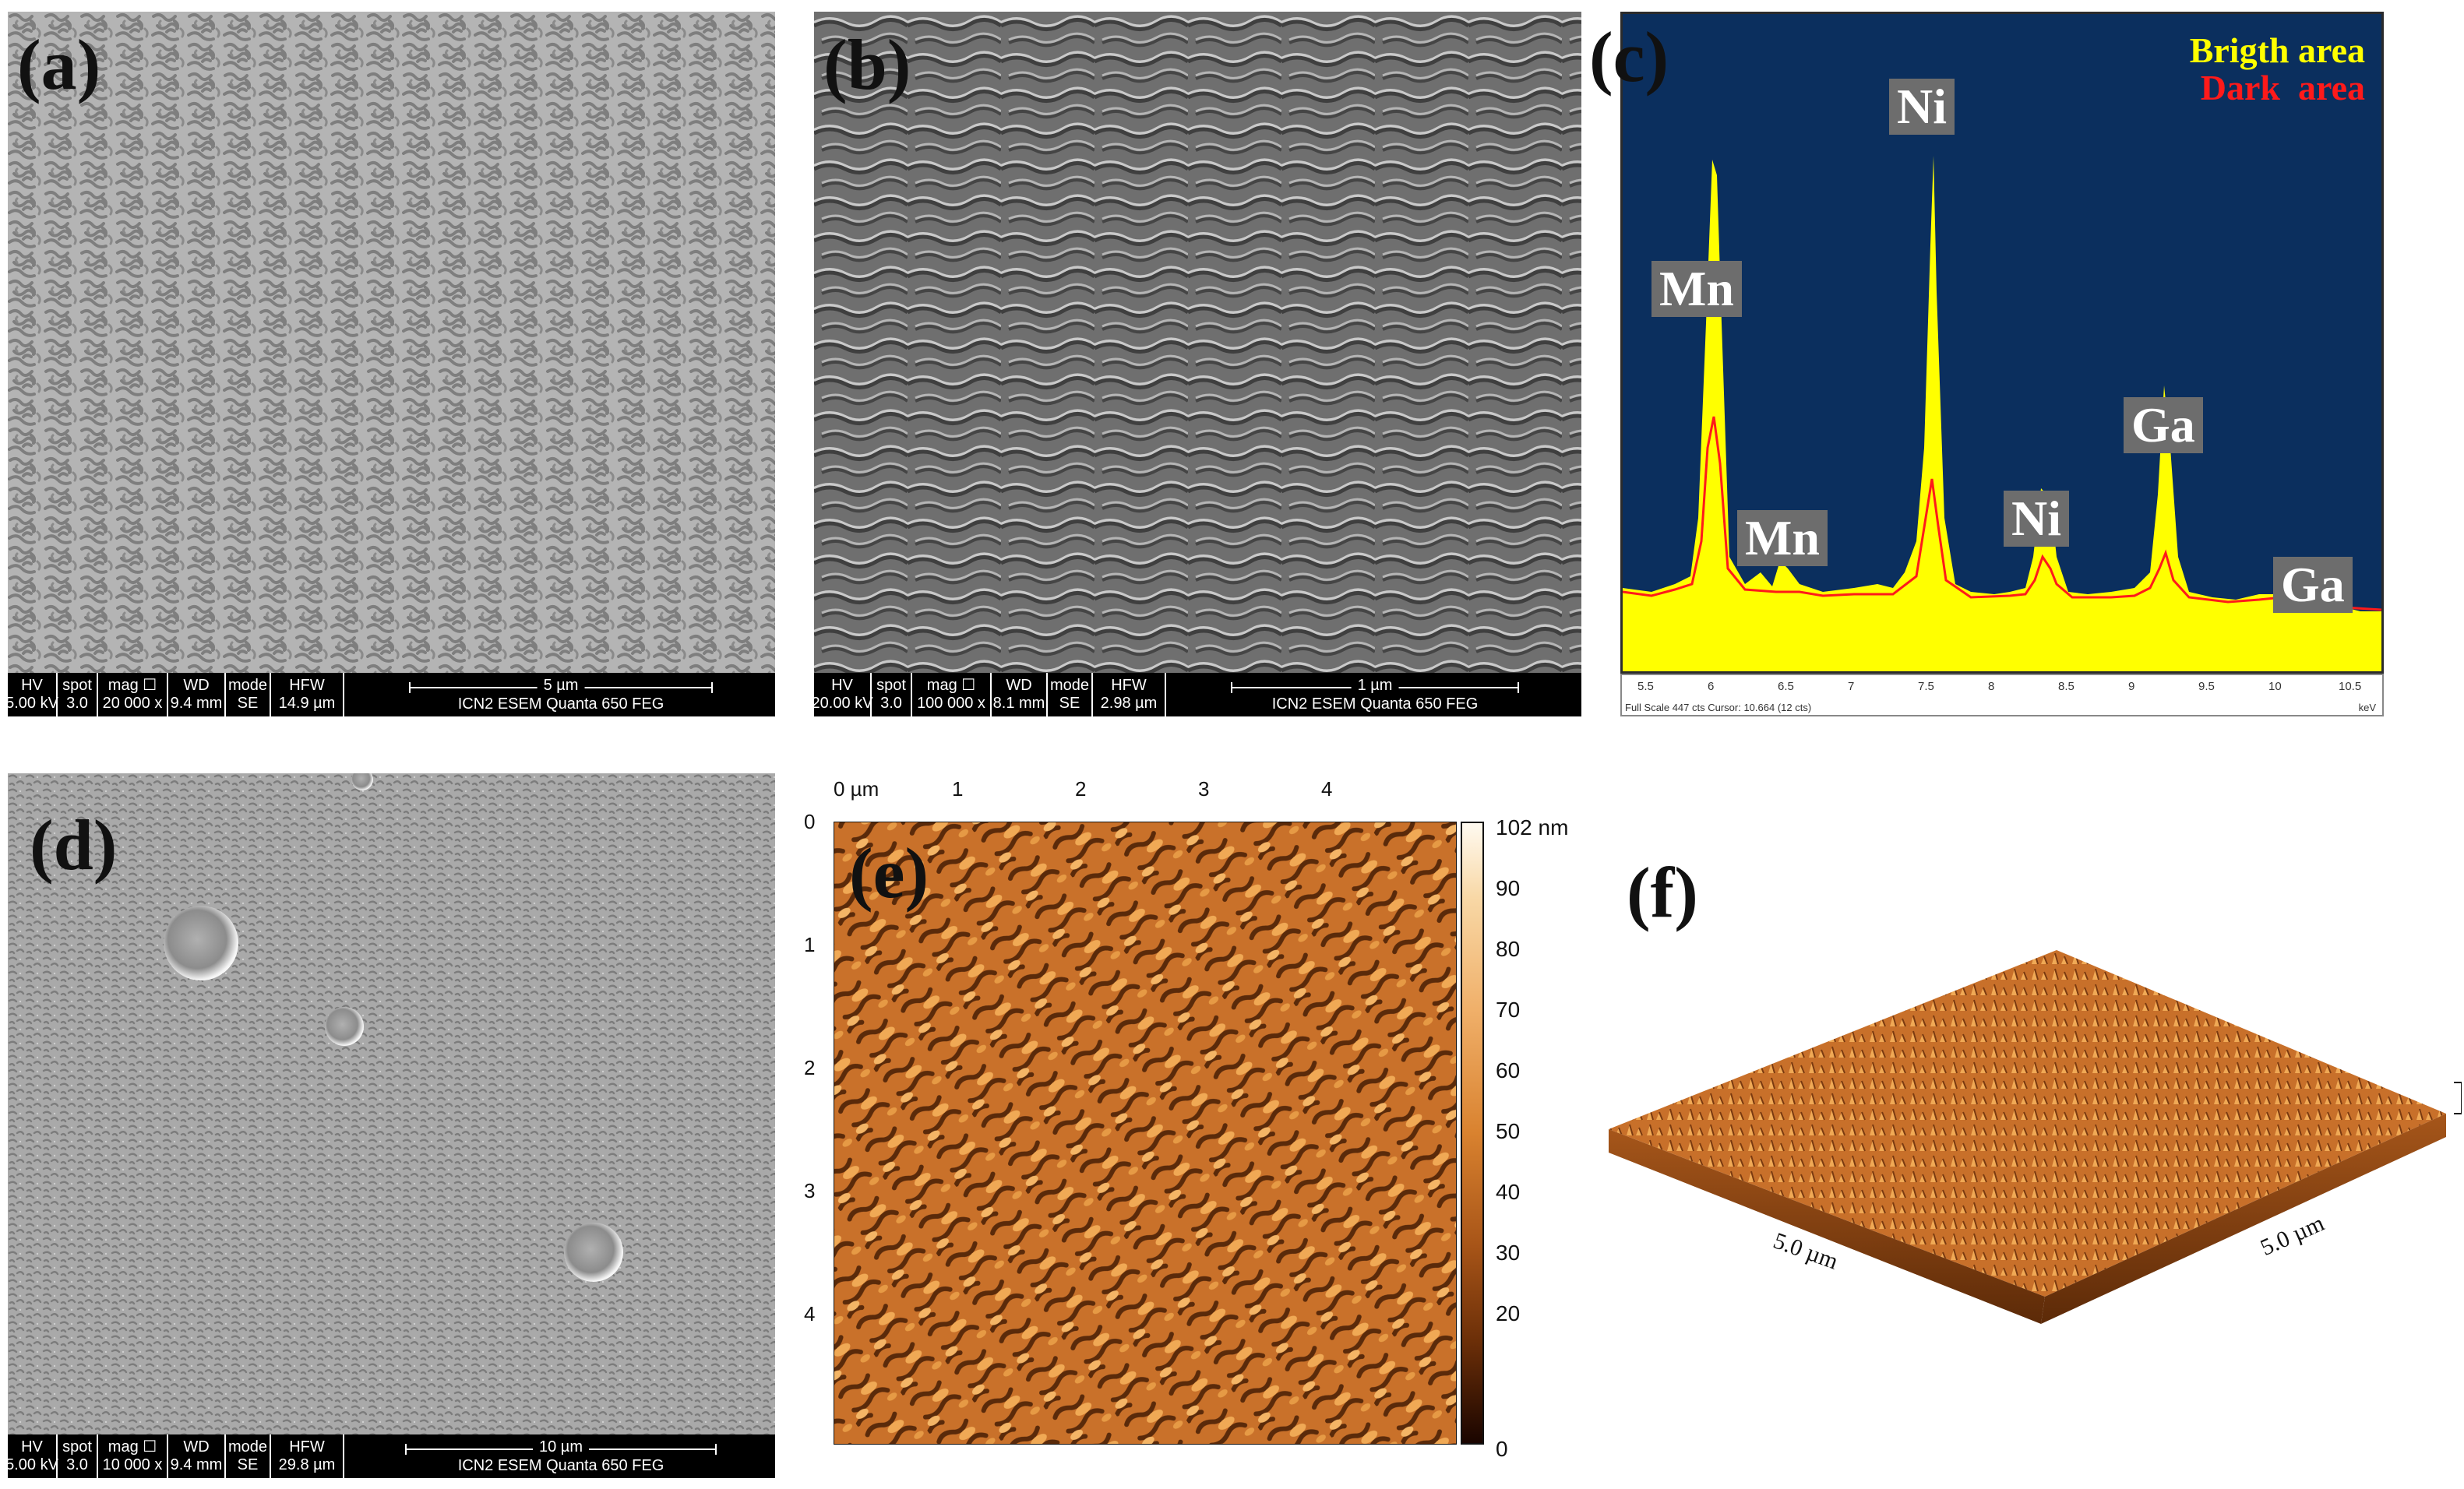 The width and height of the screenshot is (2464, 1489). Describe the element at coordinates (2243, 1219) in the screenshot. I see `surface-side-right` at that location.